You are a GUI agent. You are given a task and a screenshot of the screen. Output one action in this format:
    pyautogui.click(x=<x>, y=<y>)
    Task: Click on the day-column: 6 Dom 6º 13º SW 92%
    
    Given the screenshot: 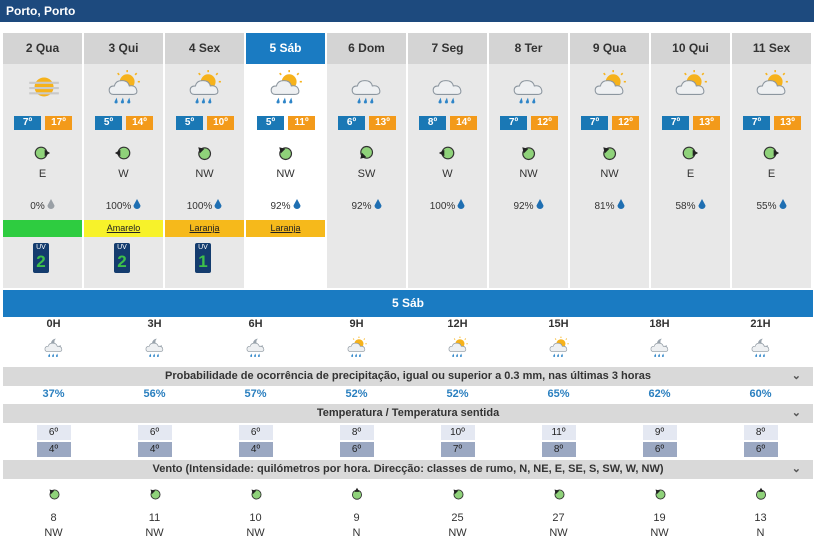 What is the action you would take?
    pyautogui.click(x=366, y=160)
    